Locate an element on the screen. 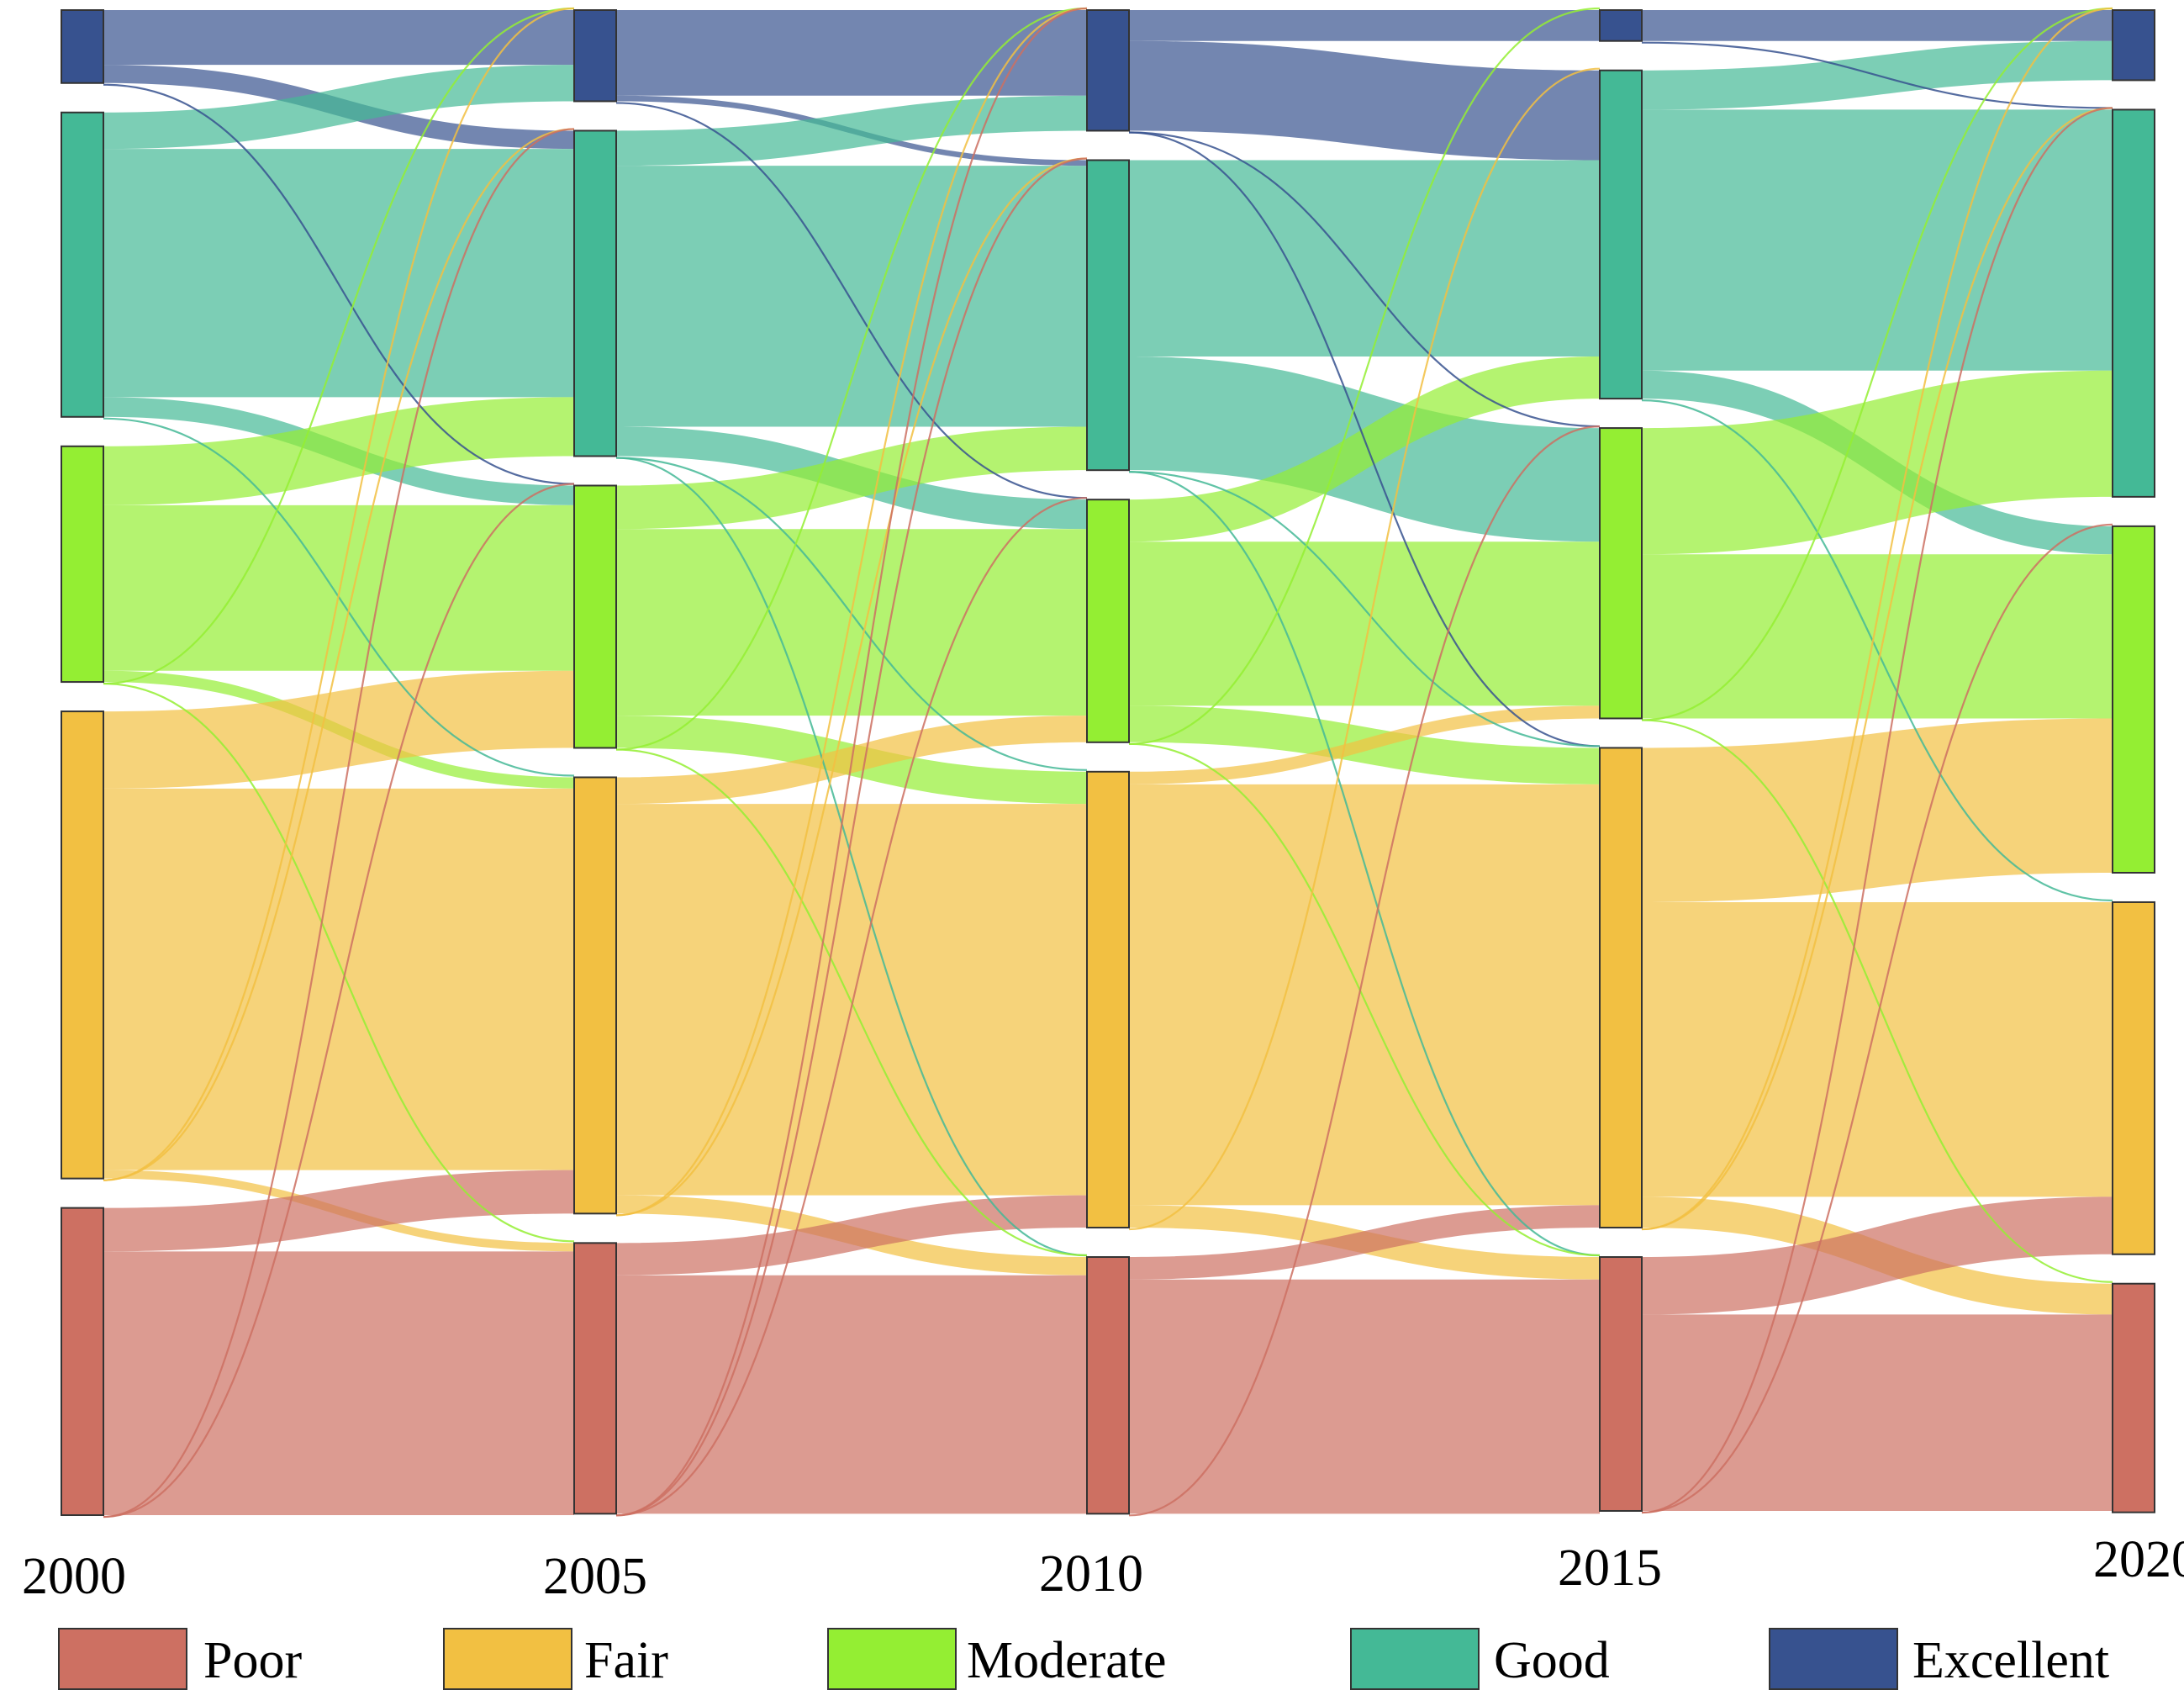 The image size is (2184, 1706). minor-flow-2000-moderate-to-2005-excellent is located at coordinates (339, 346).